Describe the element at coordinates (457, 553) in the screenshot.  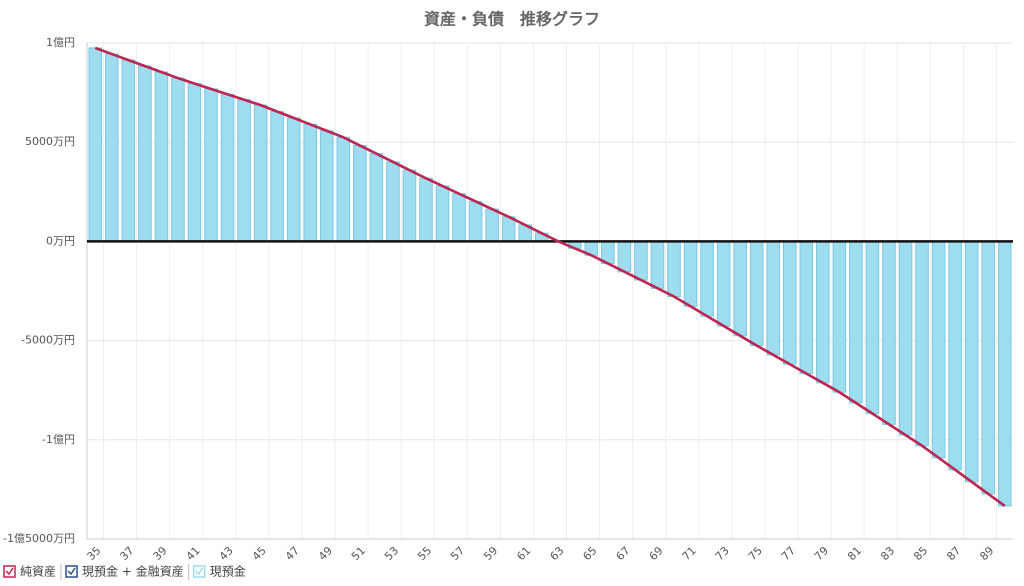
I see `x-tick-label: 57` at that location.